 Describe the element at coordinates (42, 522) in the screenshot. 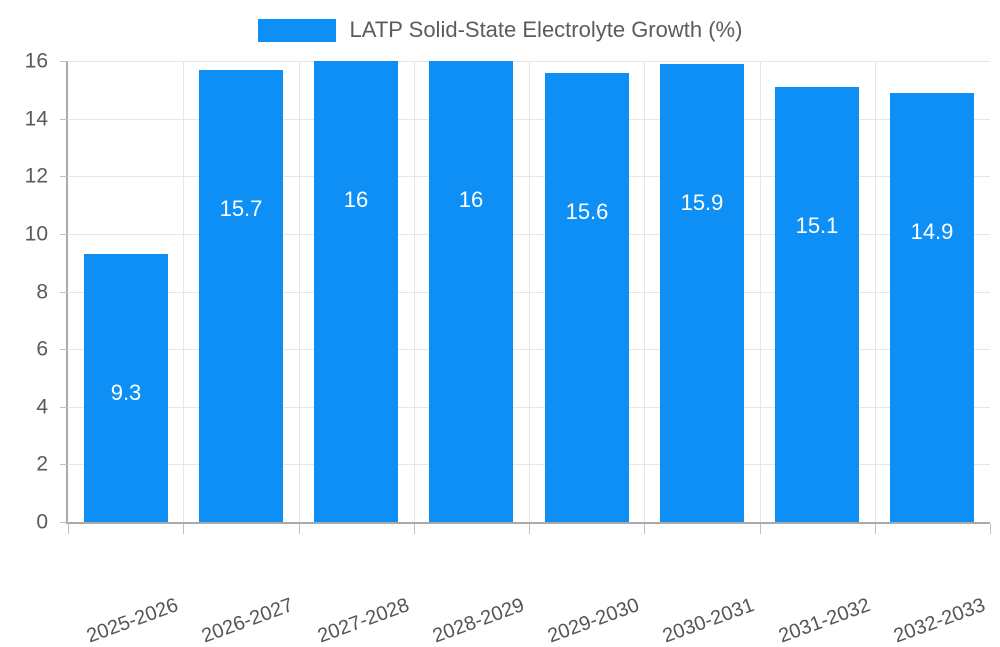

I see `y-tick-label: 0` at that location.